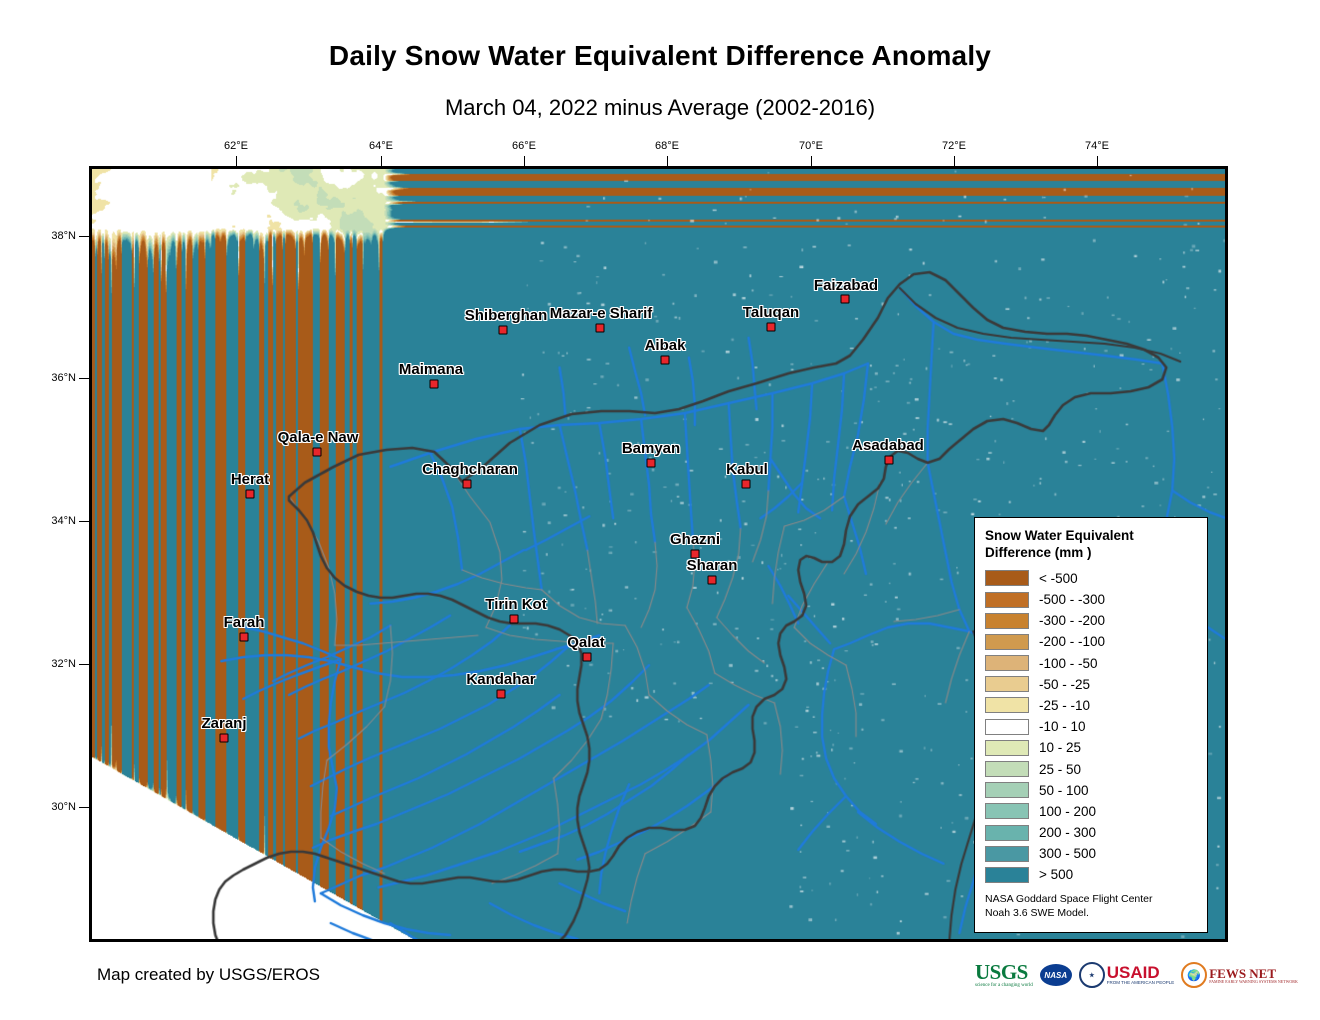 The width and height of the screenshot is (1320, 1020). What do you see at coordinates (1065, 684) in the screenshot?
I see `legend-entry-label: -50 - -25` at bounding box center [1065, 684].